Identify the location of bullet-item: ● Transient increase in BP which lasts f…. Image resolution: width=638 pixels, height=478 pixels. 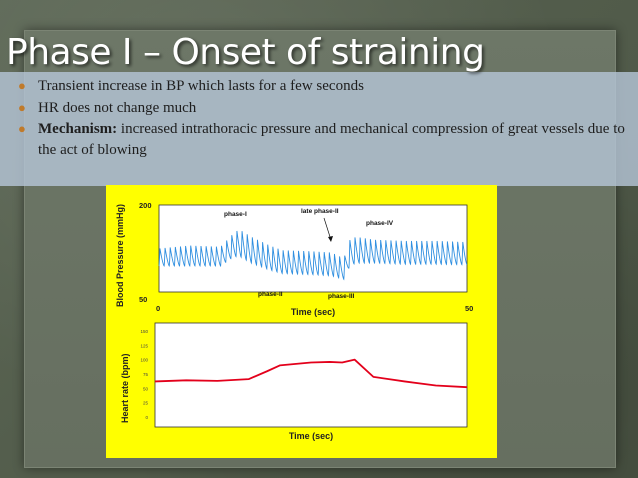
(325, 86).